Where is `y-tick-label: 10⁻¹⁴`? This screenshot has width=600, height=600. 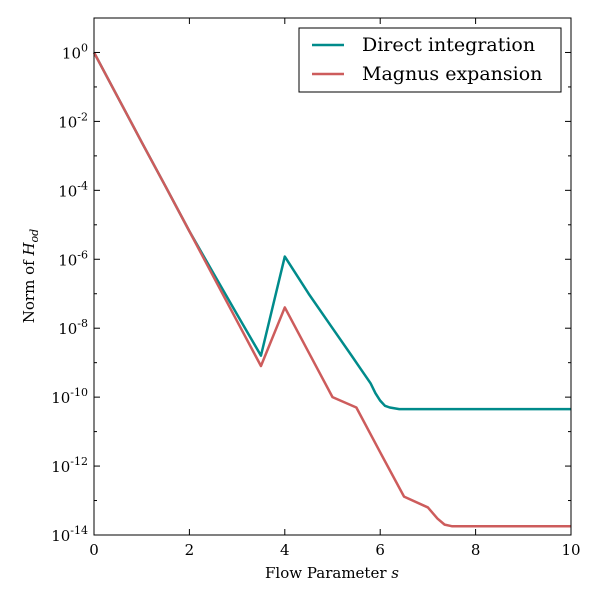
y-tick-label: 10⁻¹⁴ is located at coordinates (69, 534).